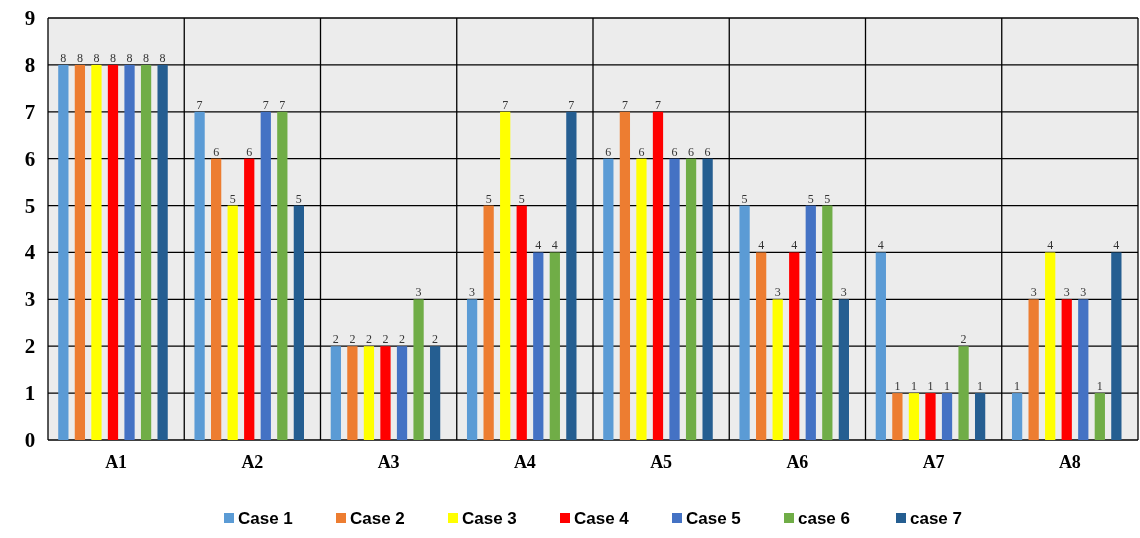  I want to click on legend-label: case 7, so click(936, 518).